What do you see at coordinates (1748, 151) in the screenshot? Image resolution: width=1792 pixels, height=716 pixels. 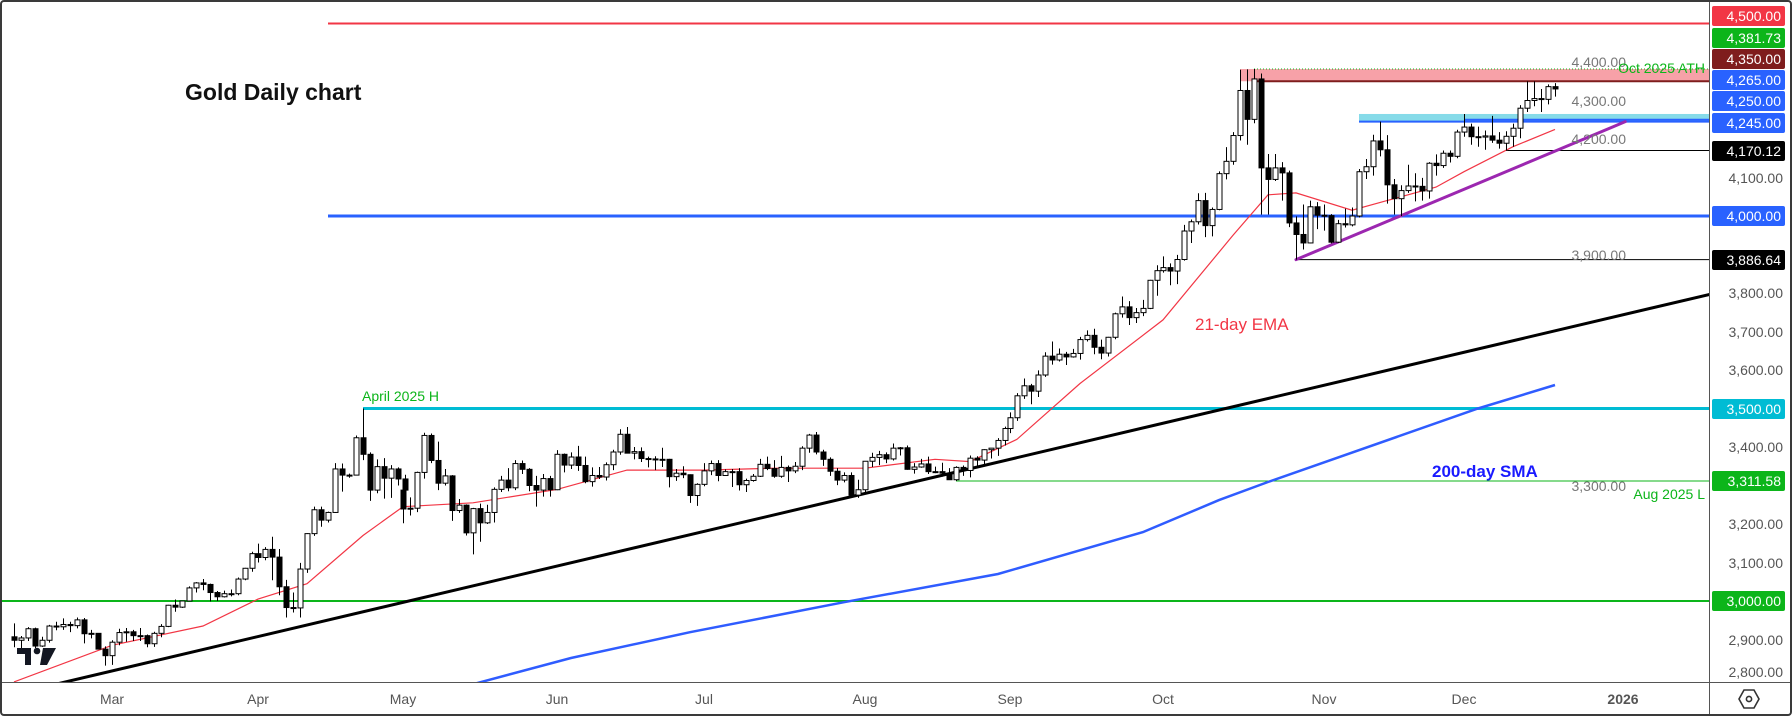 I see `price-level-label: 4,170.12` at bounding box center [1748, 151].